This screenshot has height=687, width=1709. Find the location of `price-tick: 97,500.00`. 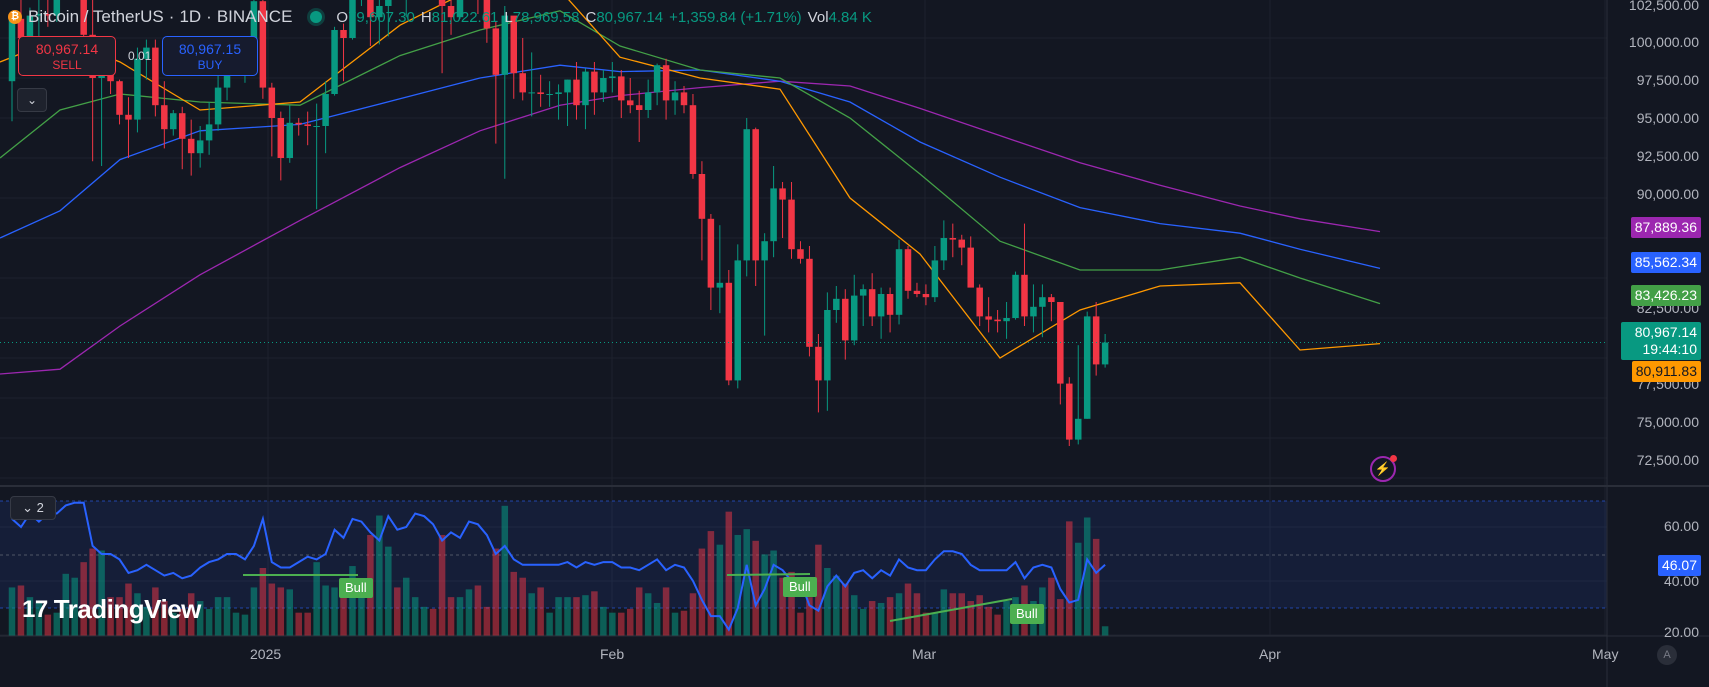

price-tick: 97,500.00 is located at coordinates (1667, 80).